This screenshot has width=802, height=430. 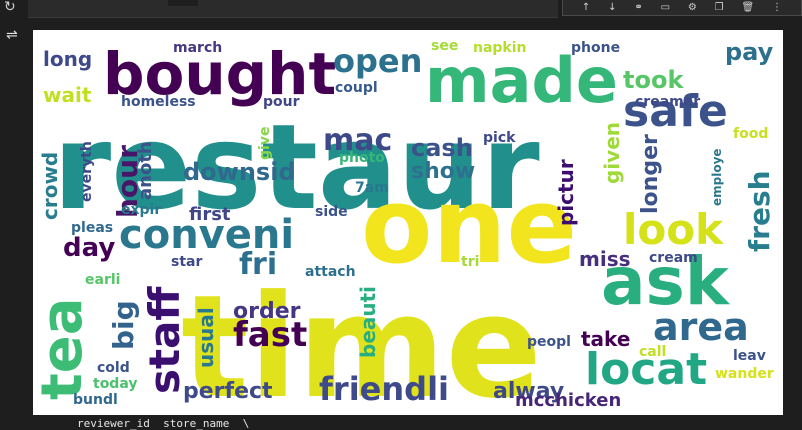 I want to click on word-anoth: anoth, so click(x=145, y=170).